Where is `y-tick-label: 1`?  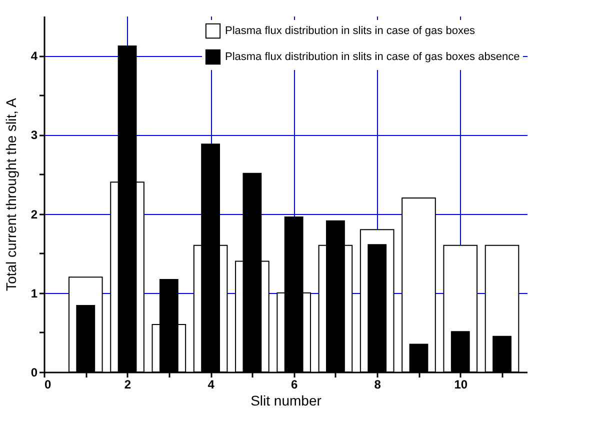
y-tick-label: 1 is located at coordinates (34, 293).